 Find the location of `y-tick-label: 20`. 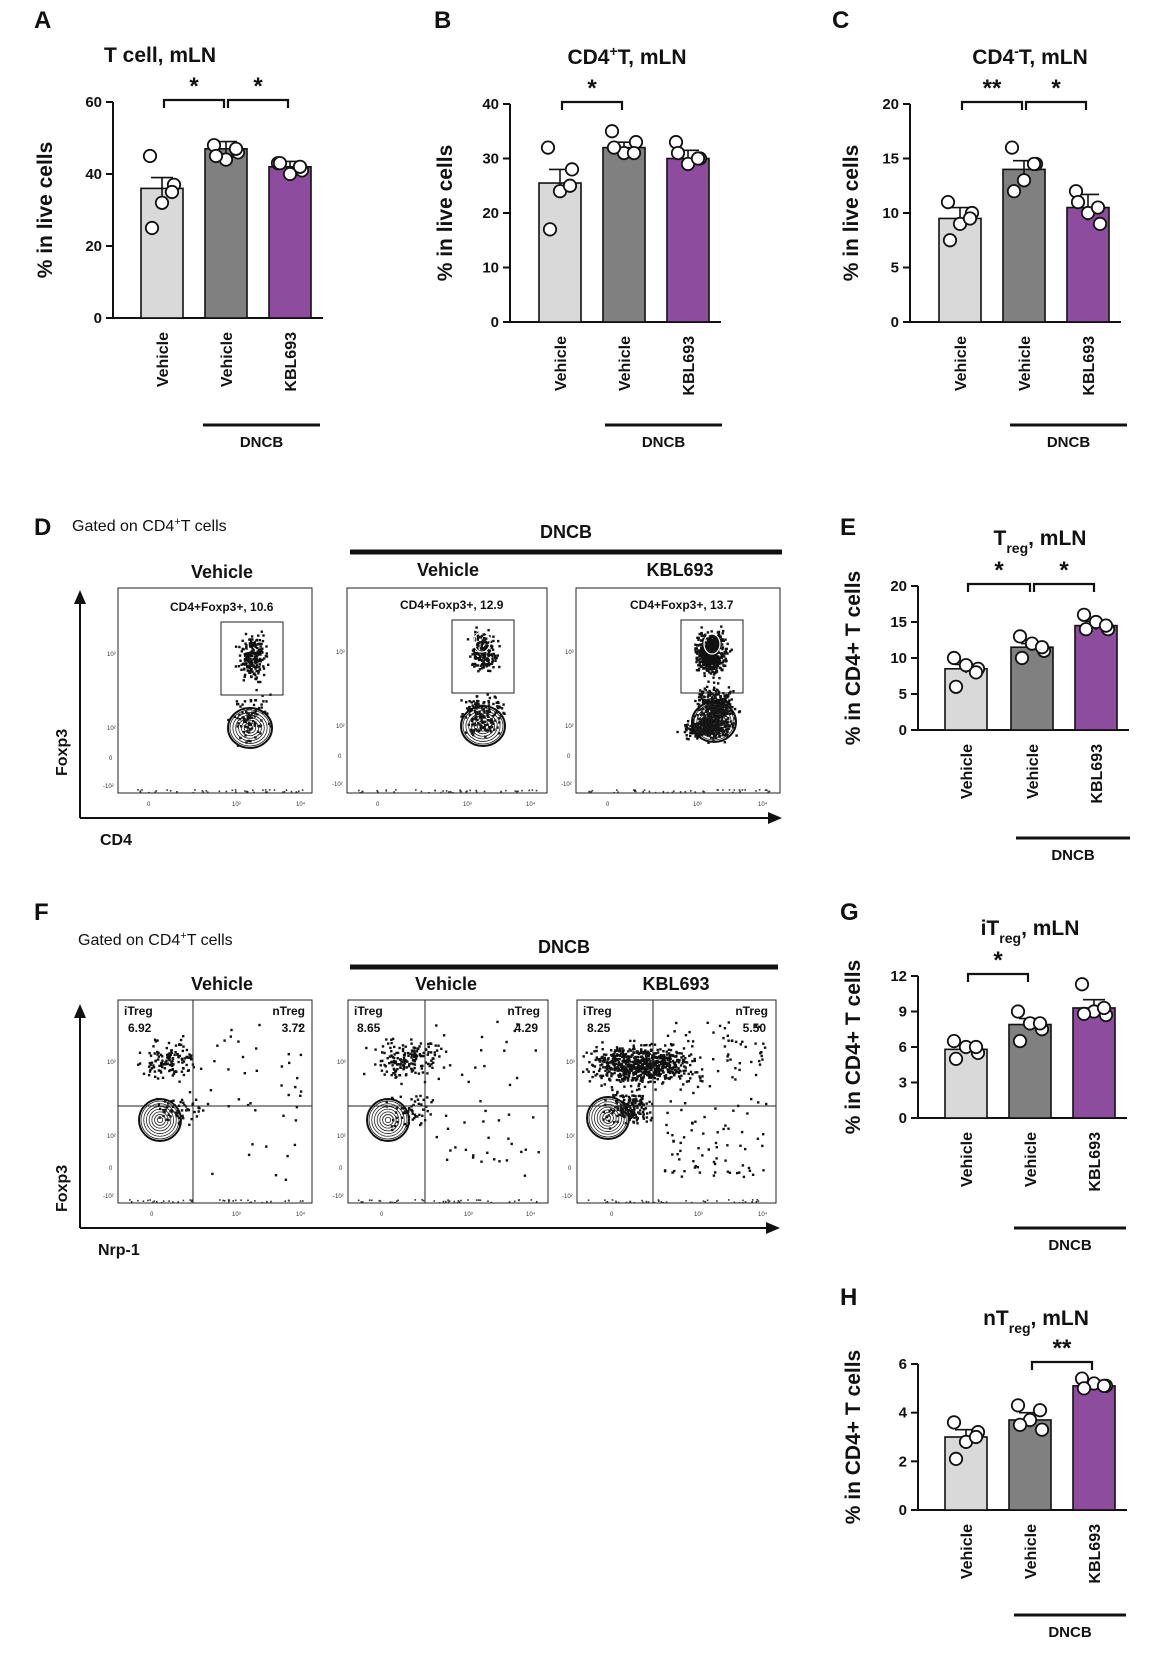

y-tick-label: 20 is located at coordinates (93, 246).